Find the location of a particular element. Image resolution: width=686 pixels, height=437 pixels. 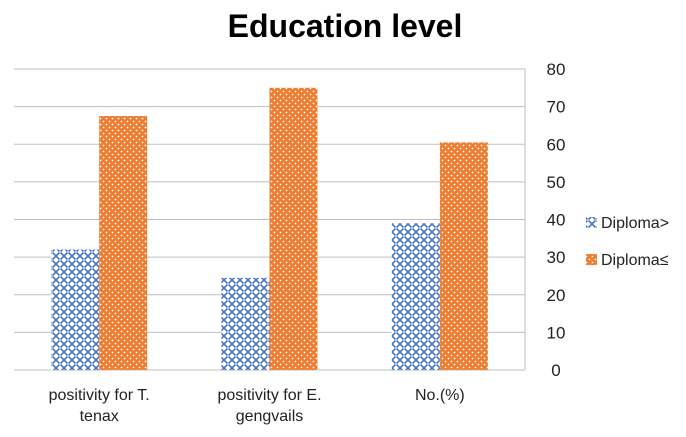

category-label: No.(%) is located at coordinates (440, 395).